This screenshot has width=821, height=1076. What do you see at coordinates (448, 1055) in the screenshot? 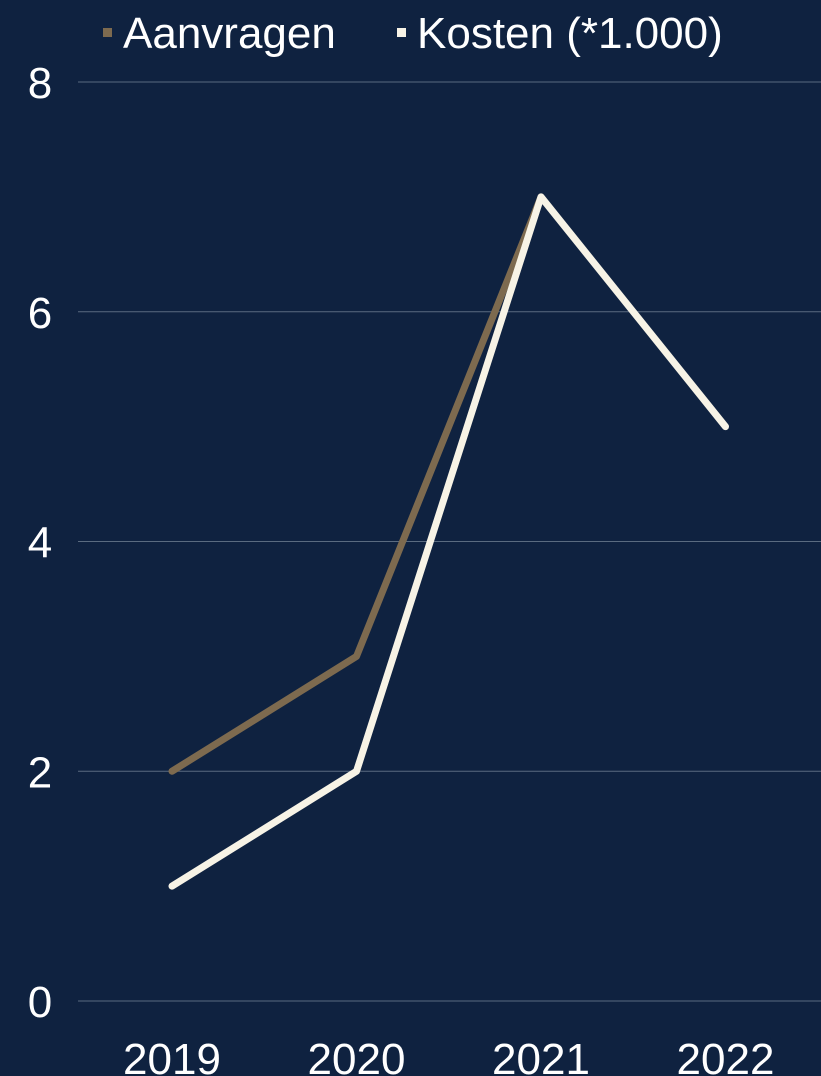
I see `x-axis-tick-labels: 2019 2020 2021 2022` at bounding box center [448, 1055].